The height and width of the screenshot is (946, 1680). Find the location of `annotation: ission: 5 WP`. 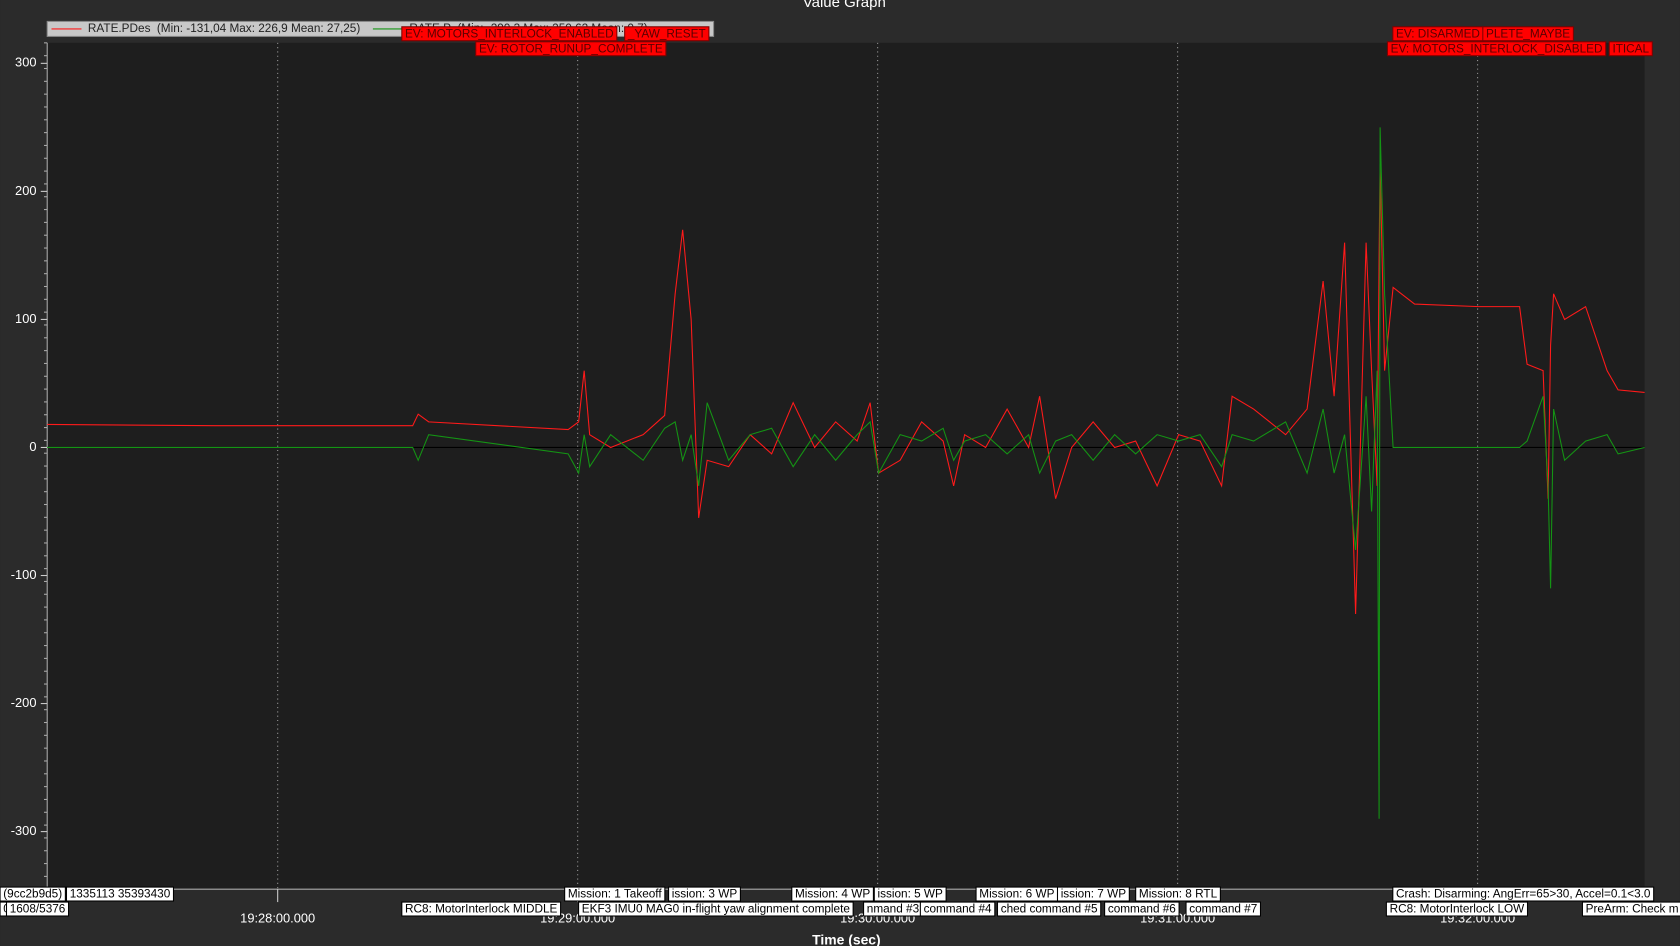

annotation: ission: 5 WP is located at coordinates (910, 894).